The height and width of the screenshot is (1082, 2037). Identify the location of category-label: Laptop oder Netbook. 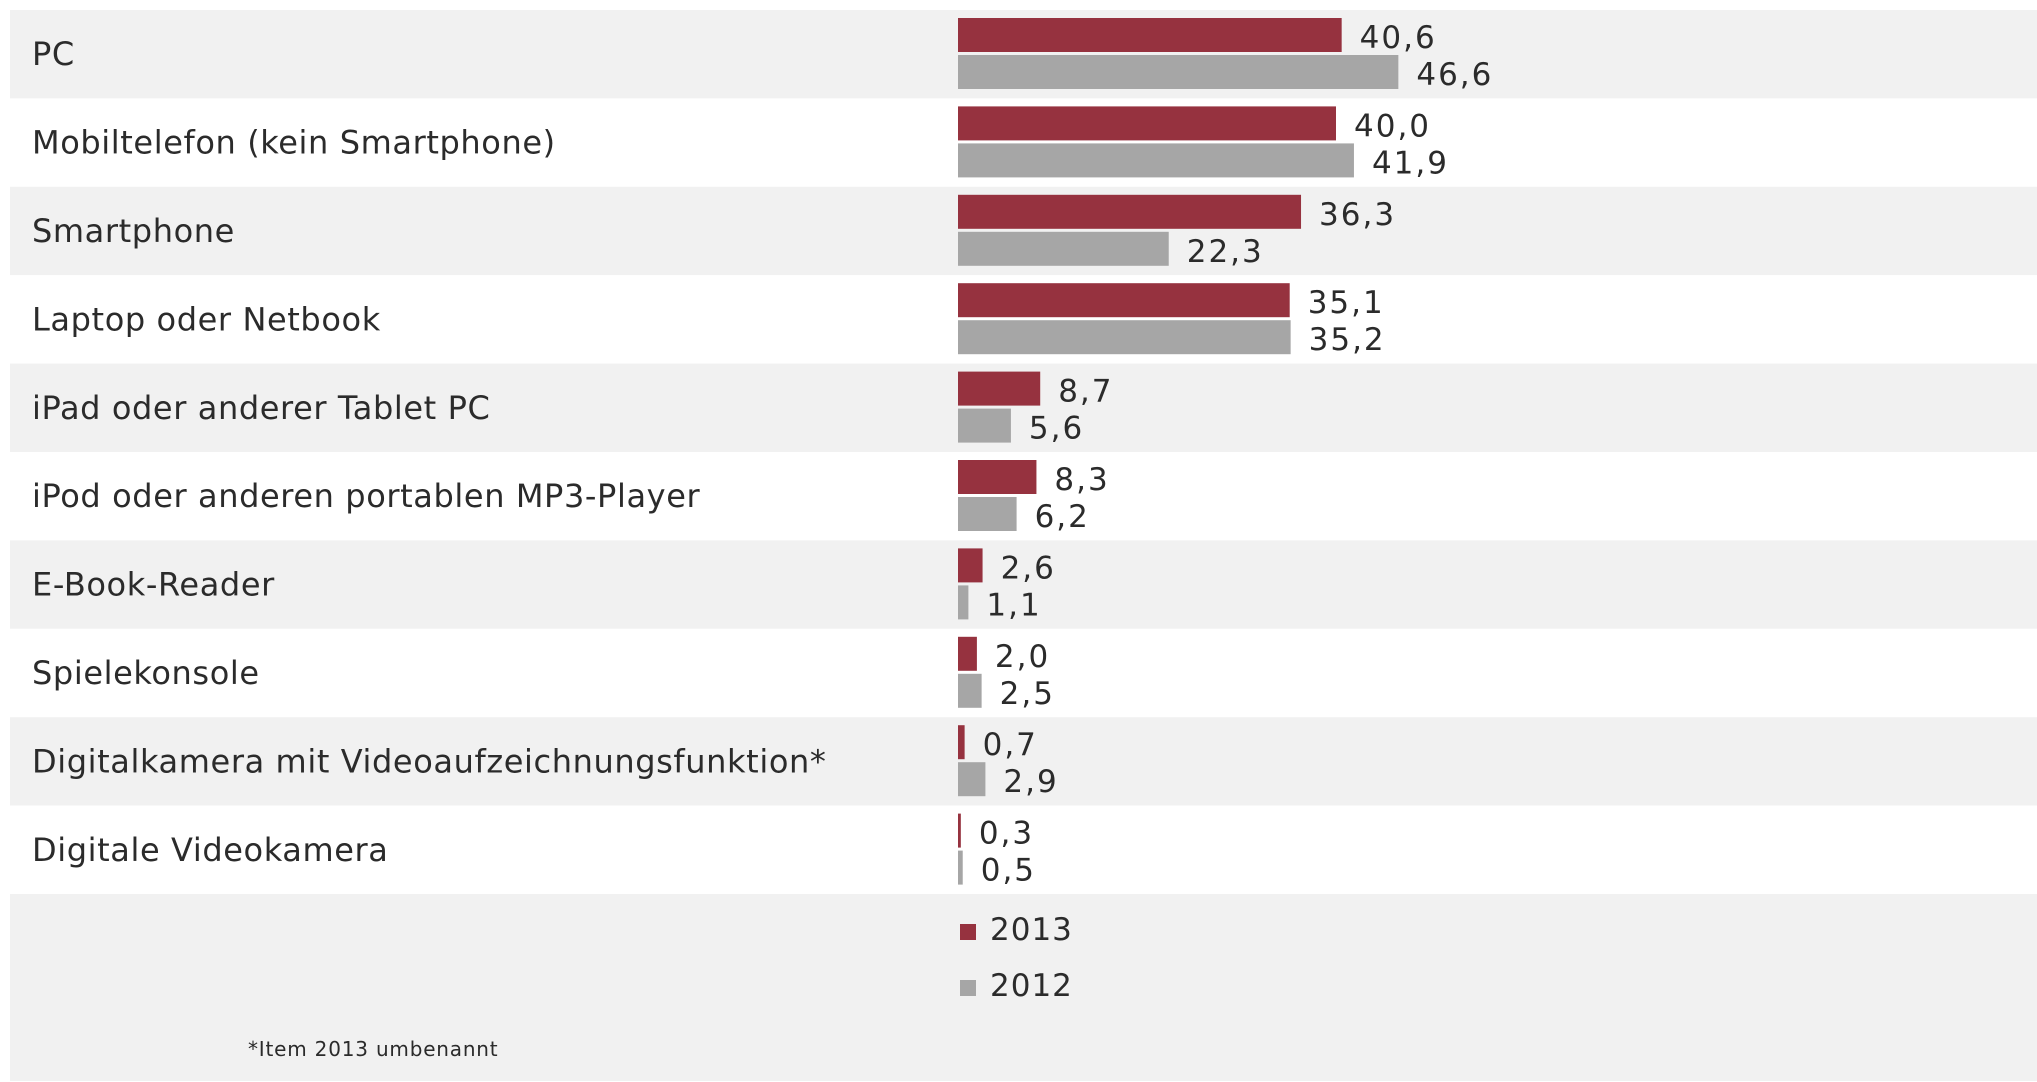
(206, 319).